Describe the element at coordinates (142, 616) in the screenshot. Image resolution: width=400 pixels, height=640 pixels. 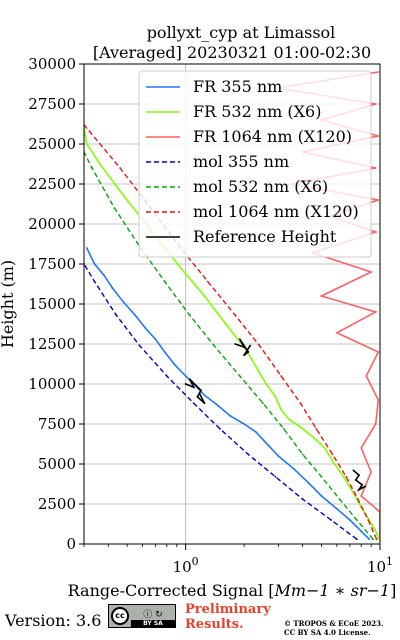
I see `cc-license-badge: cc ⓘ ↻ BY SA` at that location.